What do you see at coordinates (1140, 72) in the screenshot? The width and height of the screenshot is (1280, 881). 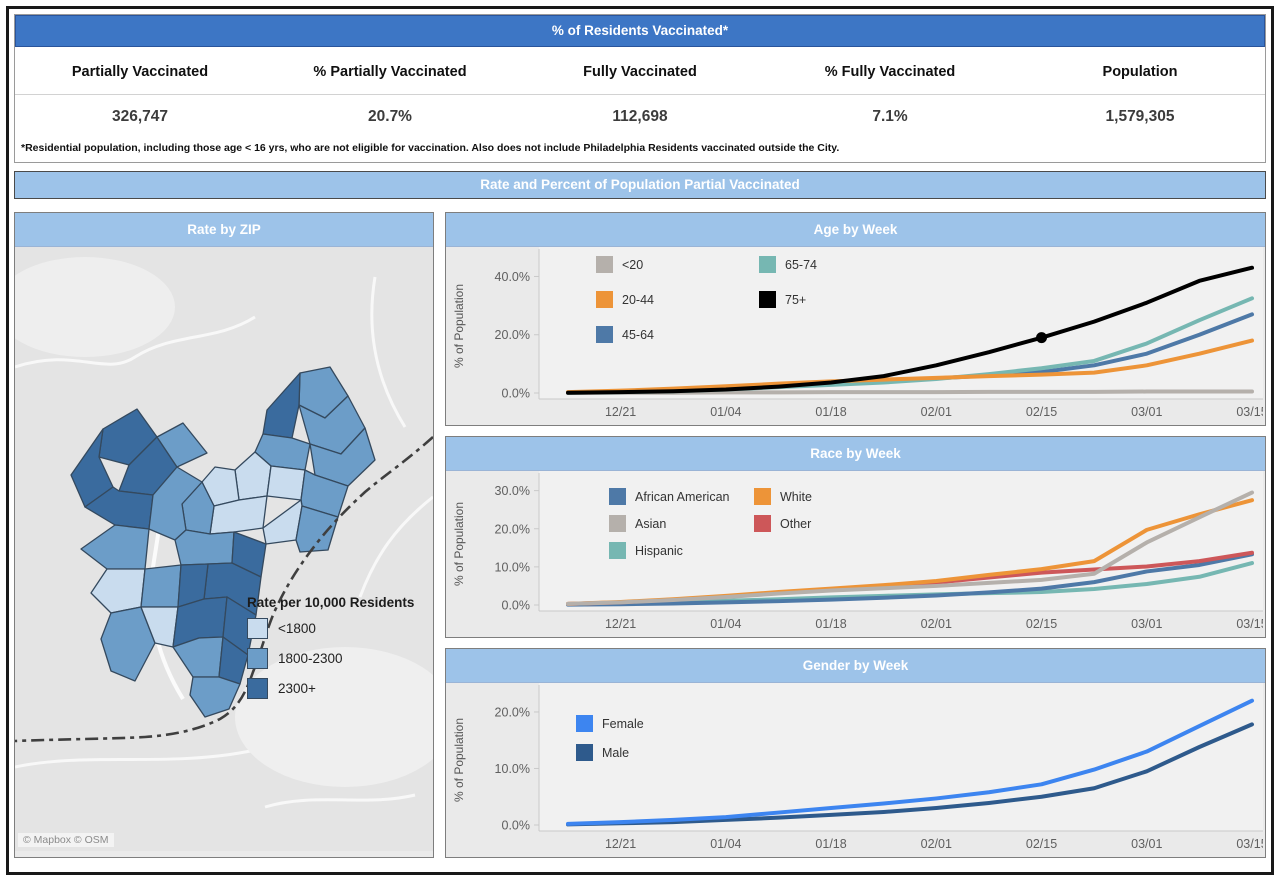 I see `col-header-population: Population` at bounding box center [1140, 72].